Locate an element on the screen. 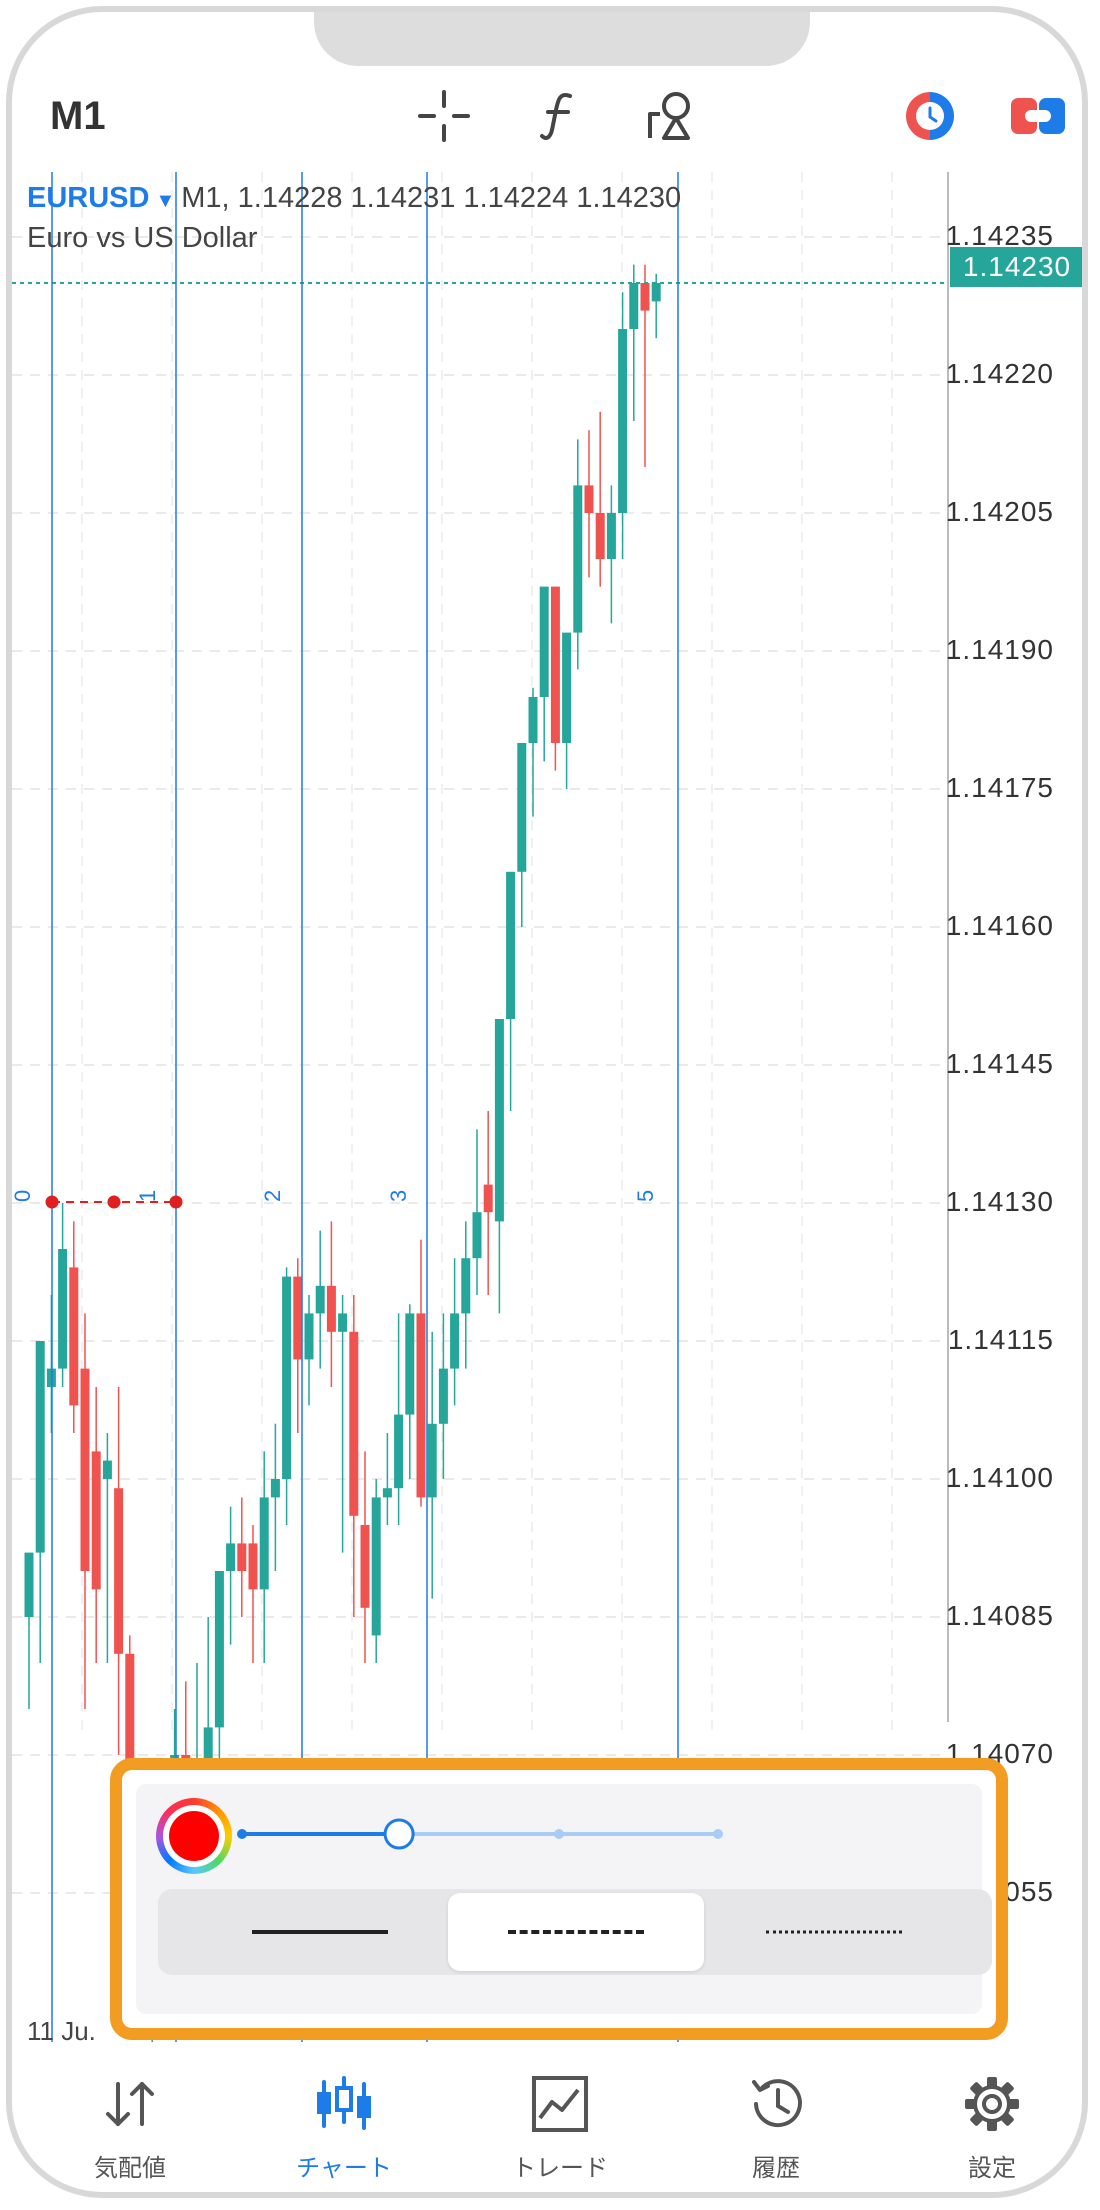 This screenshot has height=2210, width=1100. fibo-time-label: 5 is located at coordinates (645, 1196).